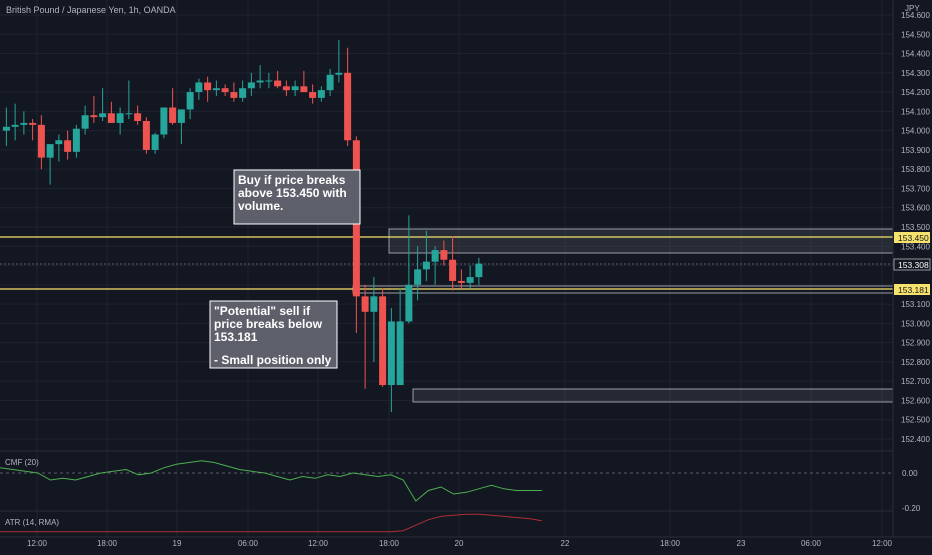  I want to click on support-zone, so click(653, 395).